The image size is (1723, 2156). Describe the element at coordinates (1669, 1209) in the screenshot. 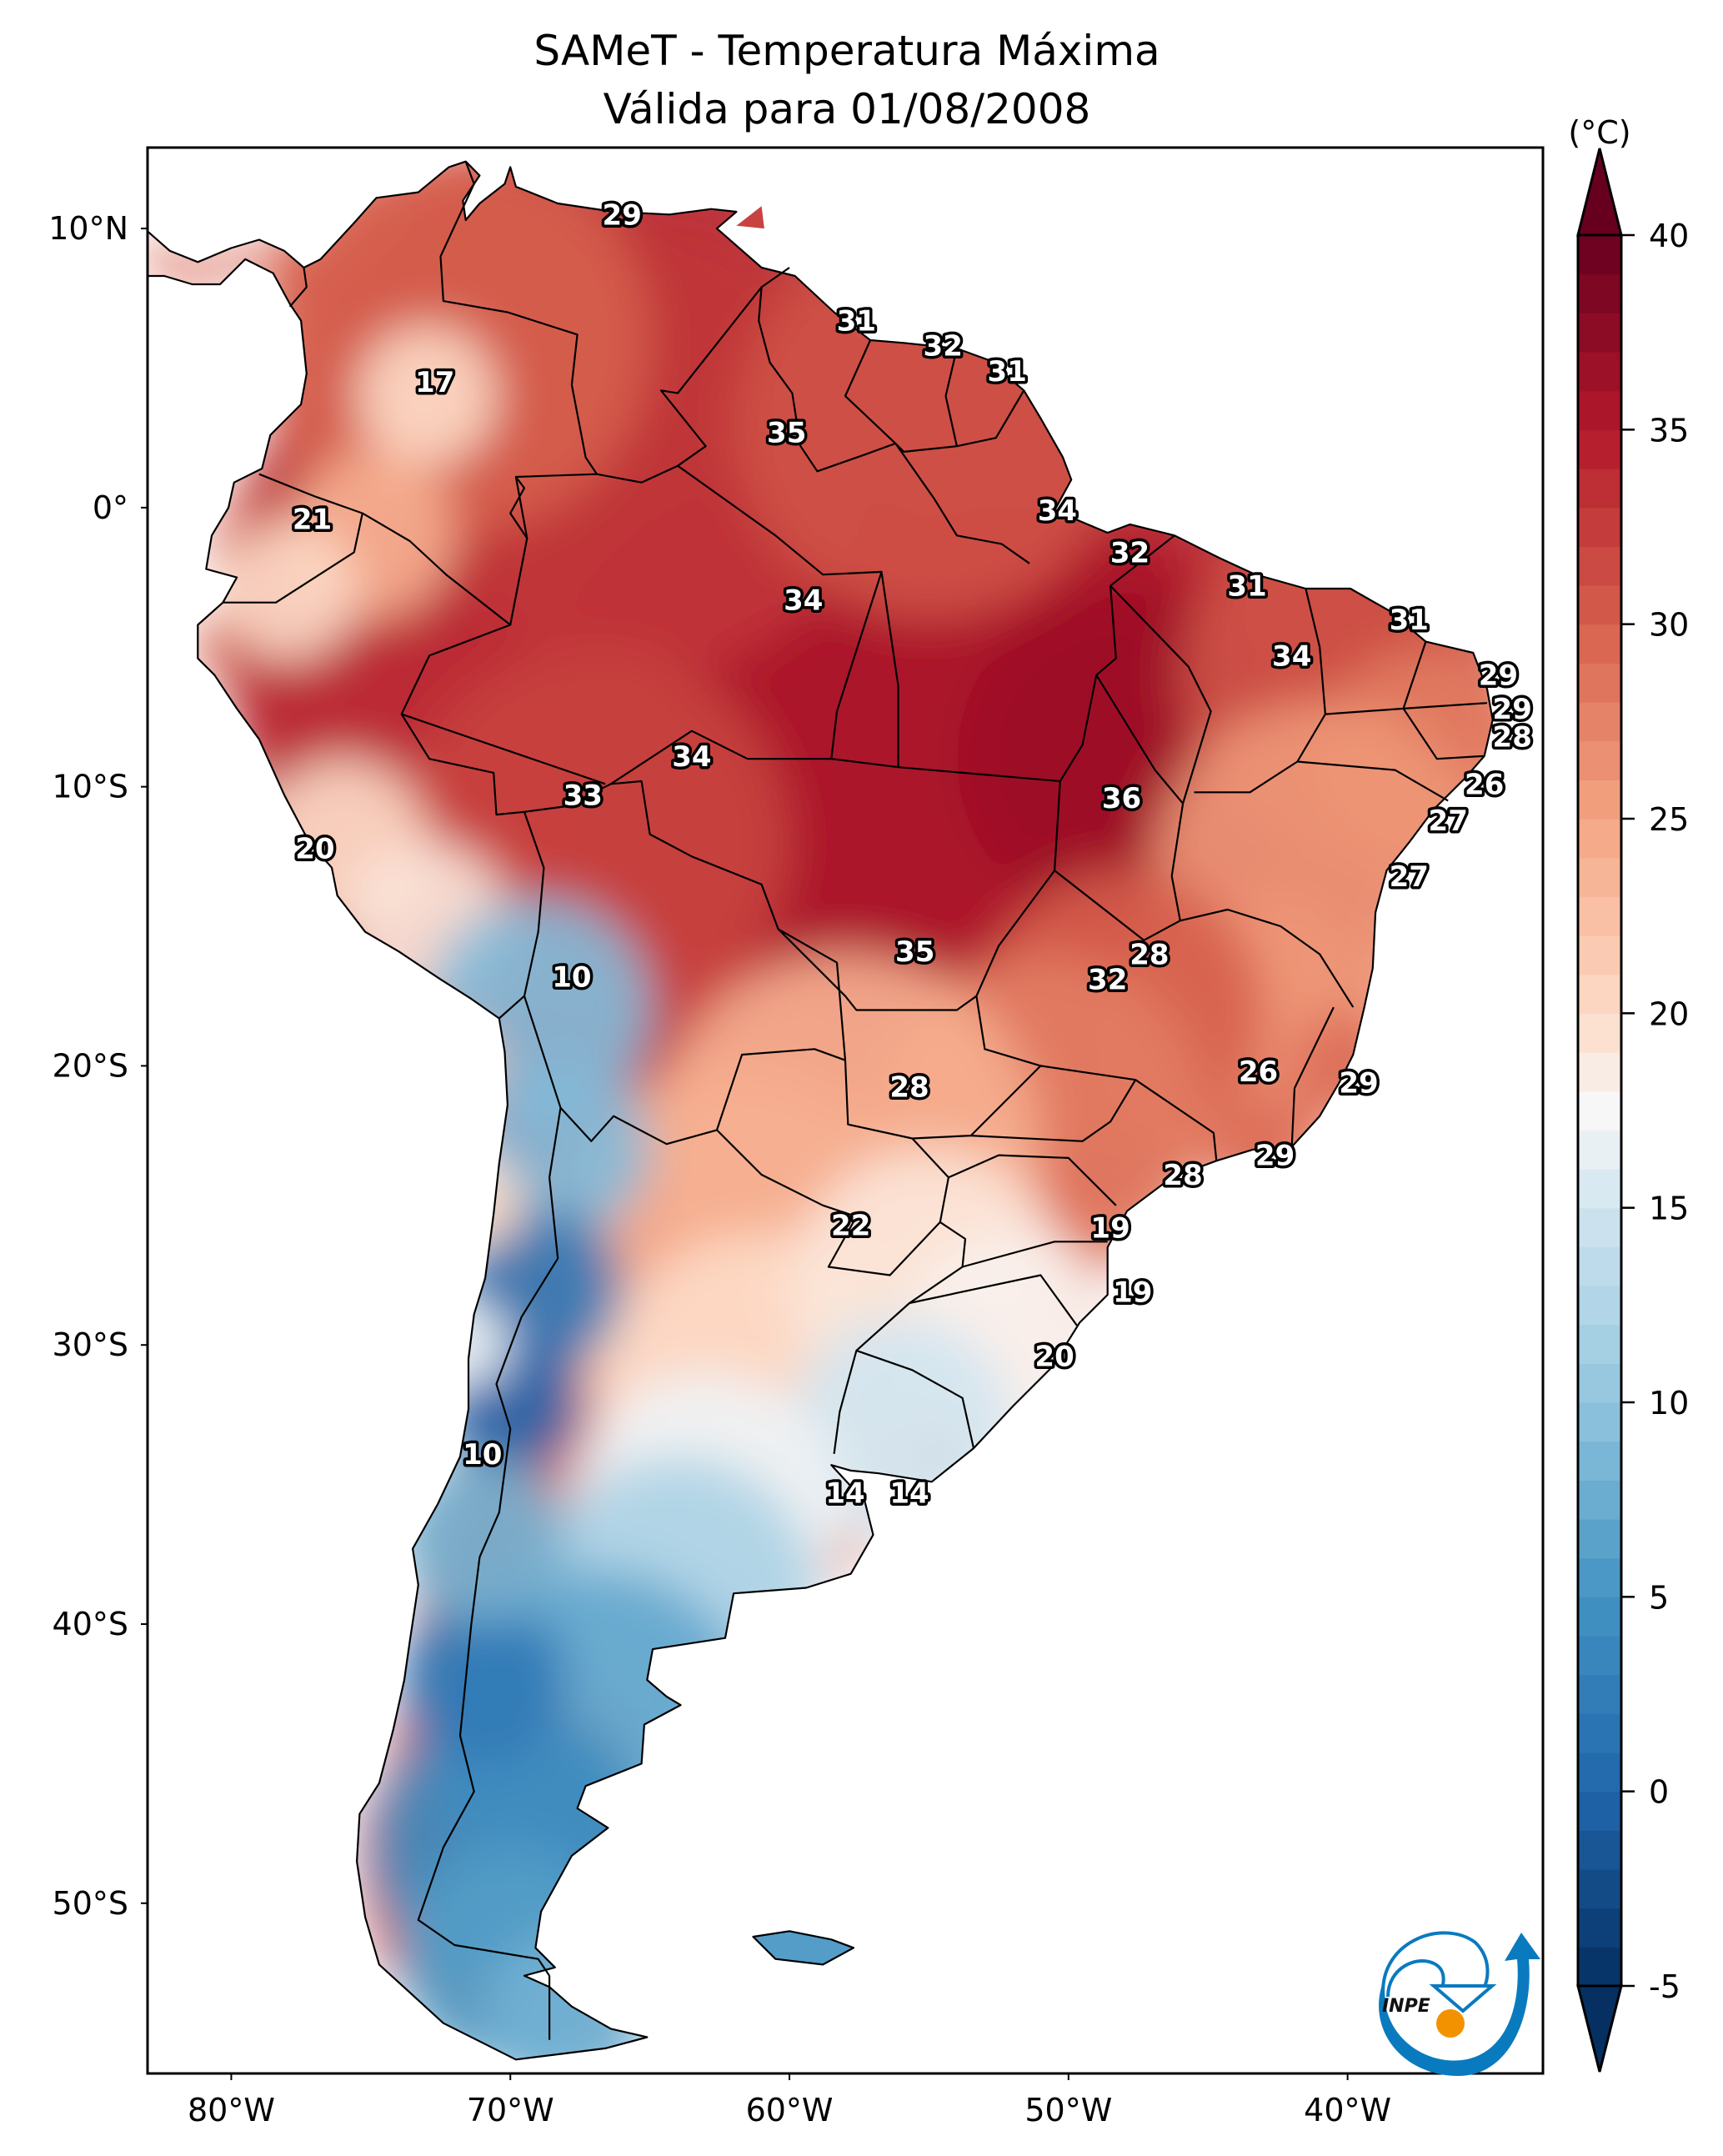

I see `colorbar-tick-label: 15` at that location.